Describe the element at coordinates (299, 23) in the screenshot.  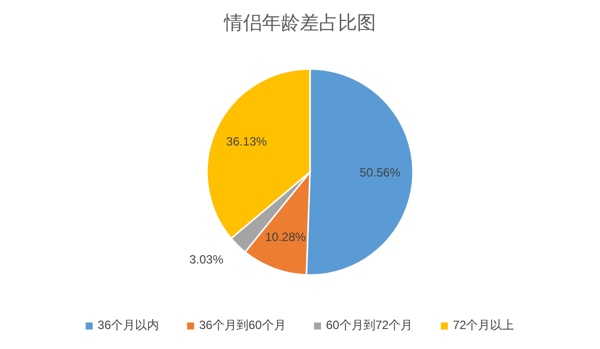
I see `chart-title: 情侣年龄差占比图` at that location.